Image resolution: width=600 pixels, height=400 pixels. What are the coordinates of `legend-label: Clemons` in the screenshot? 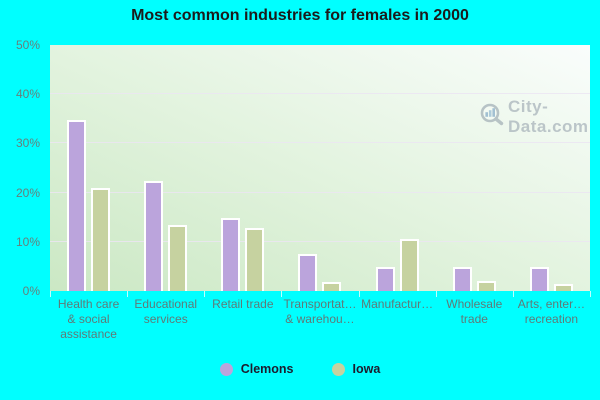 It's located at (267, 369).